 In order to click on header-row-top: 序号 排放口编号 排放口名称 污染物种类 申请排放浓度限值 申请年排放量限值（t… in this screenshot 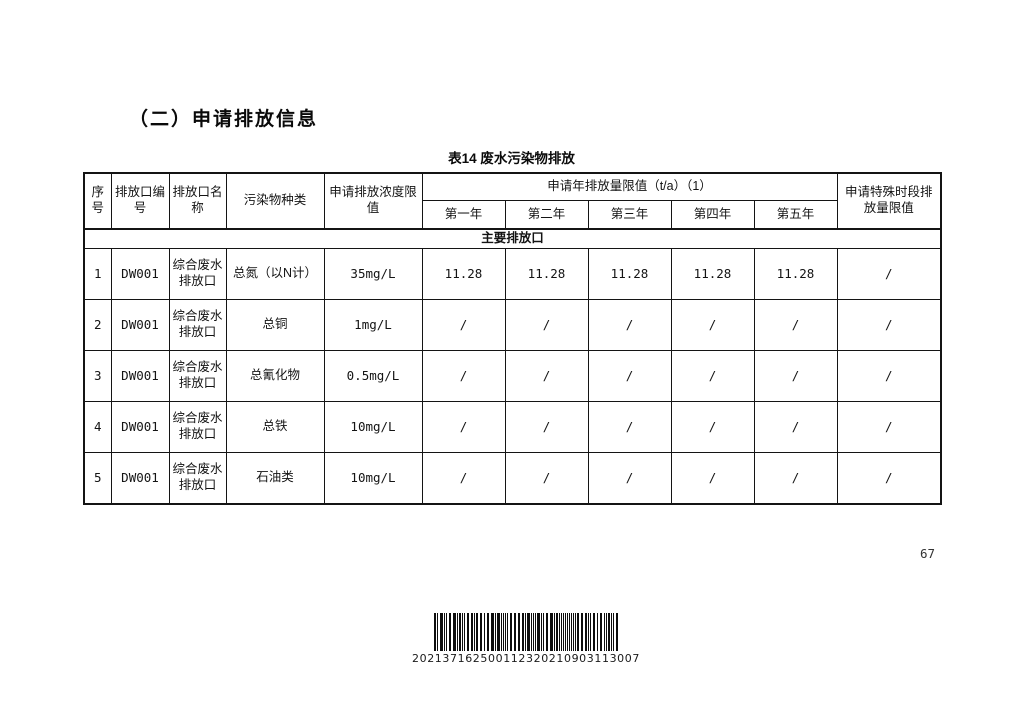, I will do `click(512, 201)`.